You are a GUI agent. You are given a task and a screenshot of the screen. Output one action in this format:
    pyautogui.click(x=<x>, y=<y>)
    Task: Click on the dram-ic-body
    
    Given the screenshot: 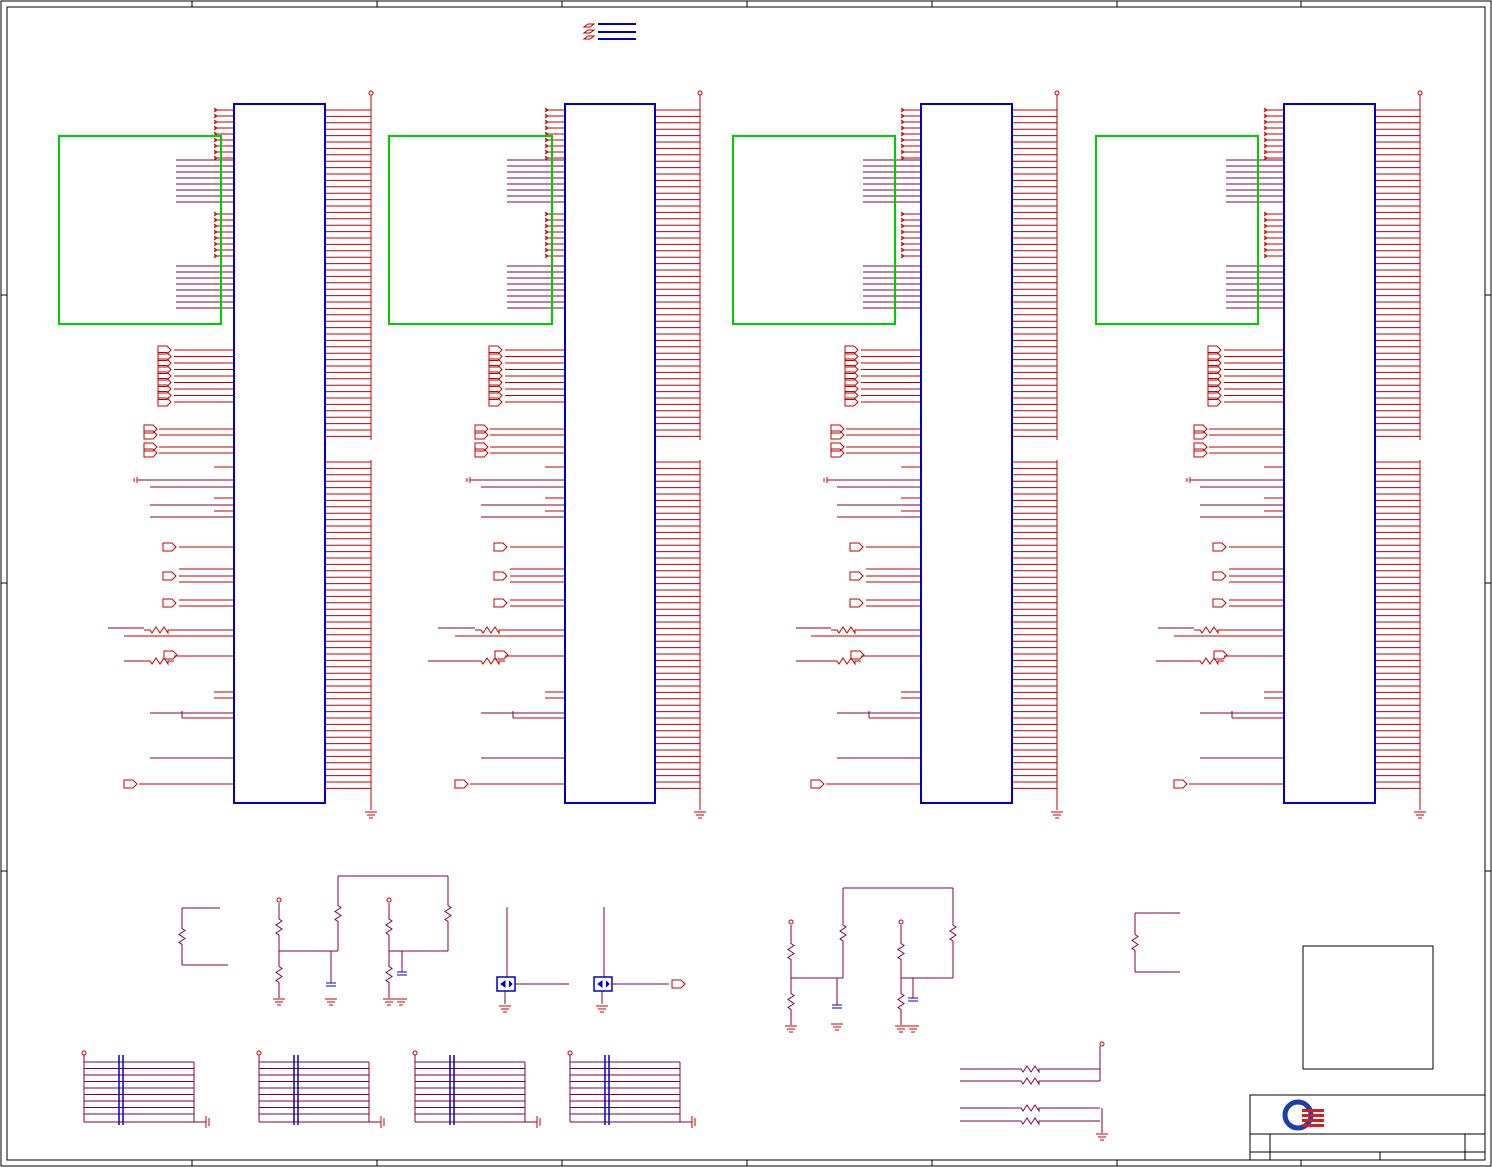 What is the action you would take?
    pyautogui.click(x=1329, y=453)
    